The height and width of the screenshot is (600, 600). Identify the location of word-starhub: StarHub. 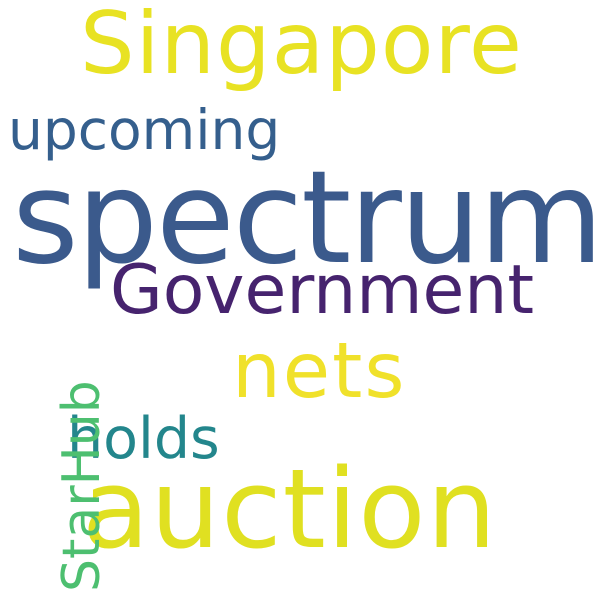
(82, 486).